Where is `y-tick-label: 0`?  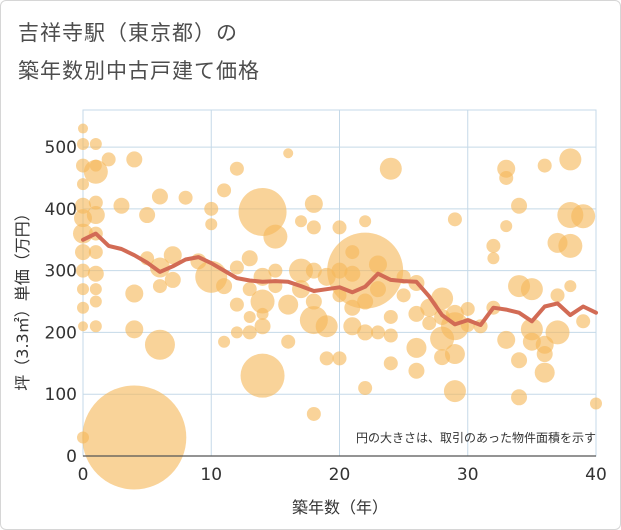 y-tick-label: 0 is located at coordinates (71, 457).